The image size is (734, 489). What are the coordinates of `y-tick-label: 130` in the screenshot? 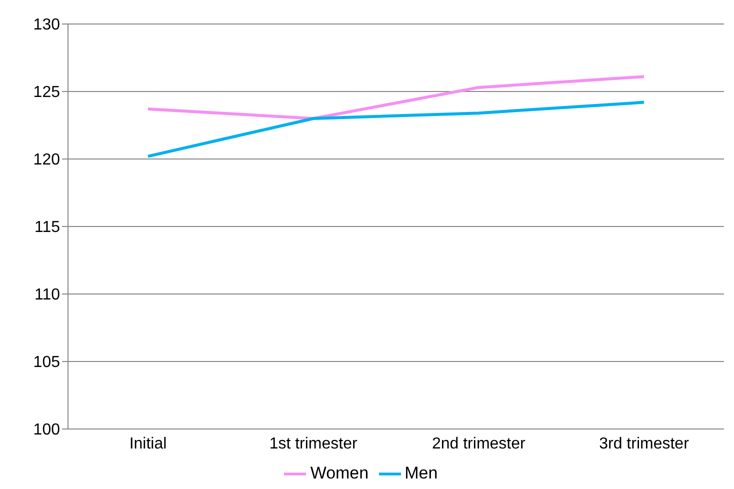 It's located at (46, 25).